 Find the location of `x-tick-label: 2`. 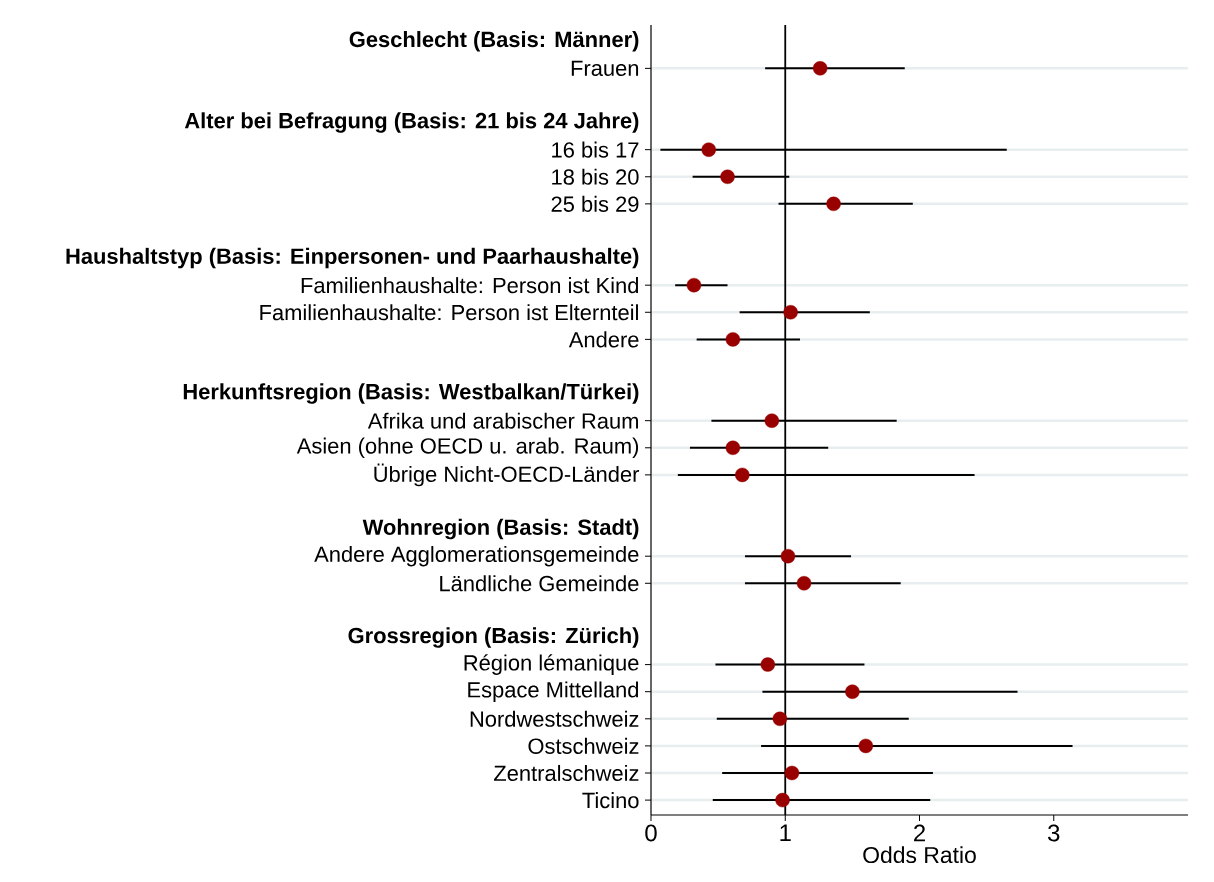

x-tick-label: 2 is located at coordinates (919, 833).